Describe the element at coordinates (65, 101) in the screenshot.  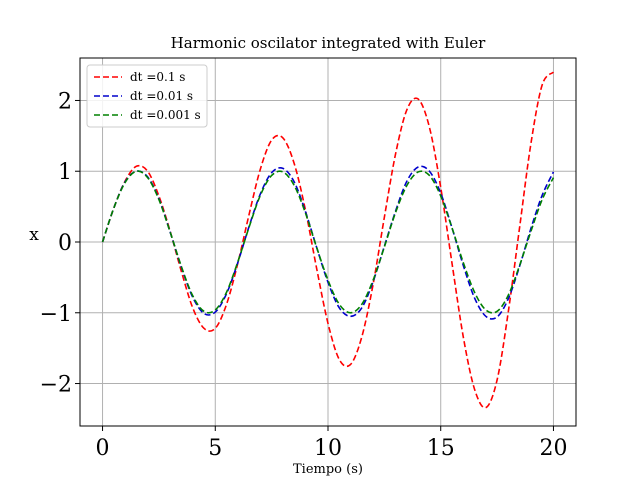
I see `y-tick-label: 2` at that location.